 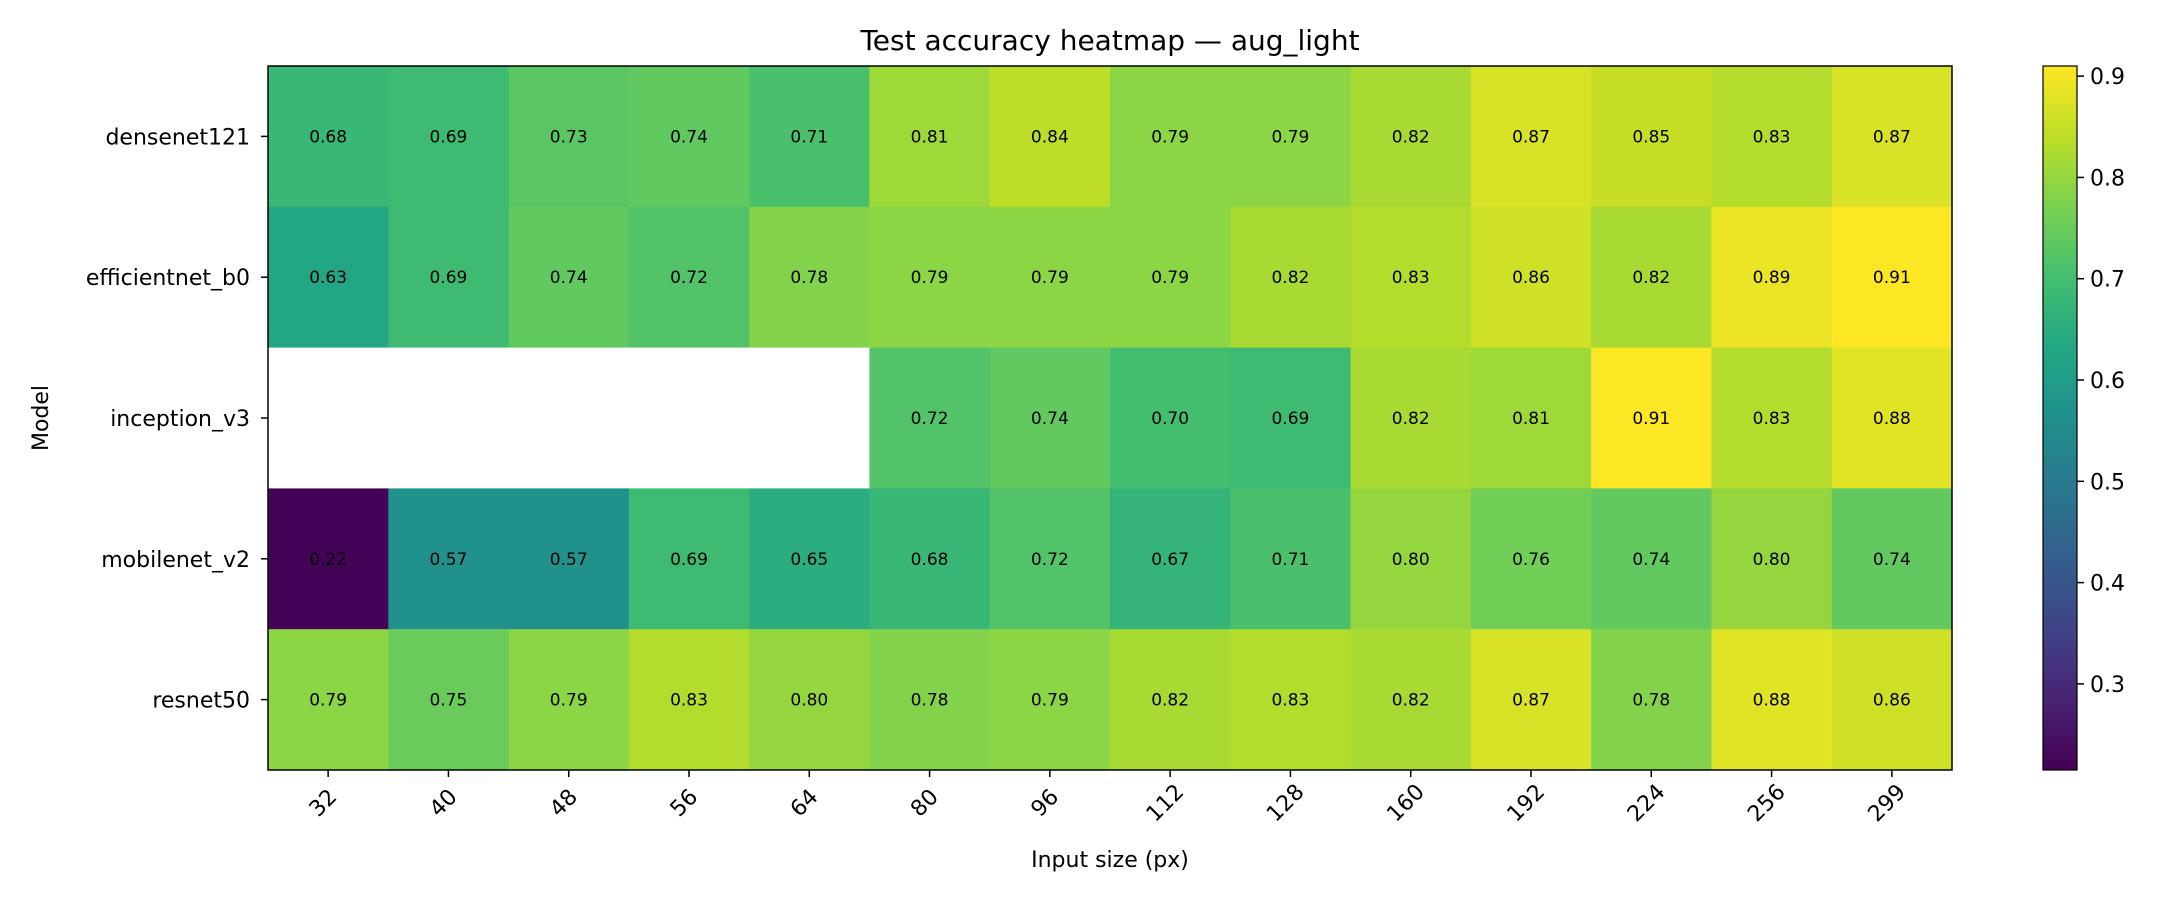 What do you see at coordinates (2083, 418) in the screenshot?
I see `colorbar: 0.3 0.4 0.5 0.6 0.7 0.8 0.9` at bounding box center [2083, 418].